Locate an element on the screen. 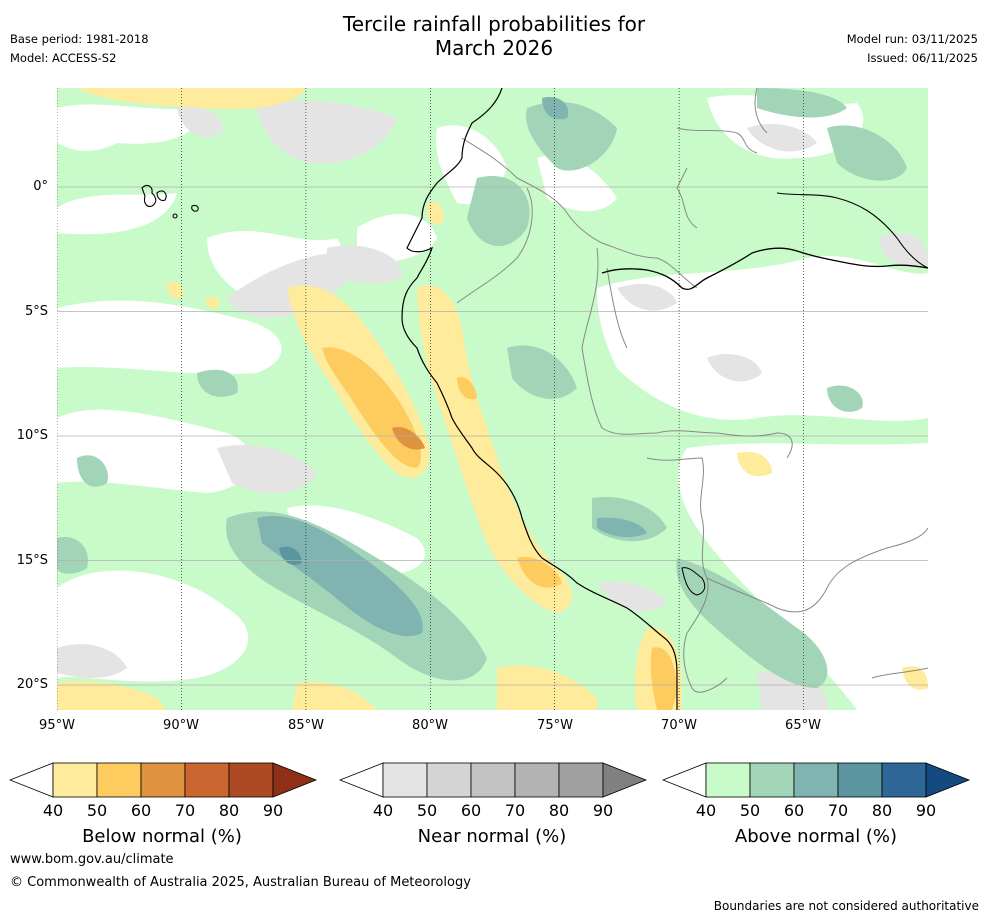 This screenshot has width=988, height=919. lon-label-80w: 80°W is located at coordinates (430, 725).